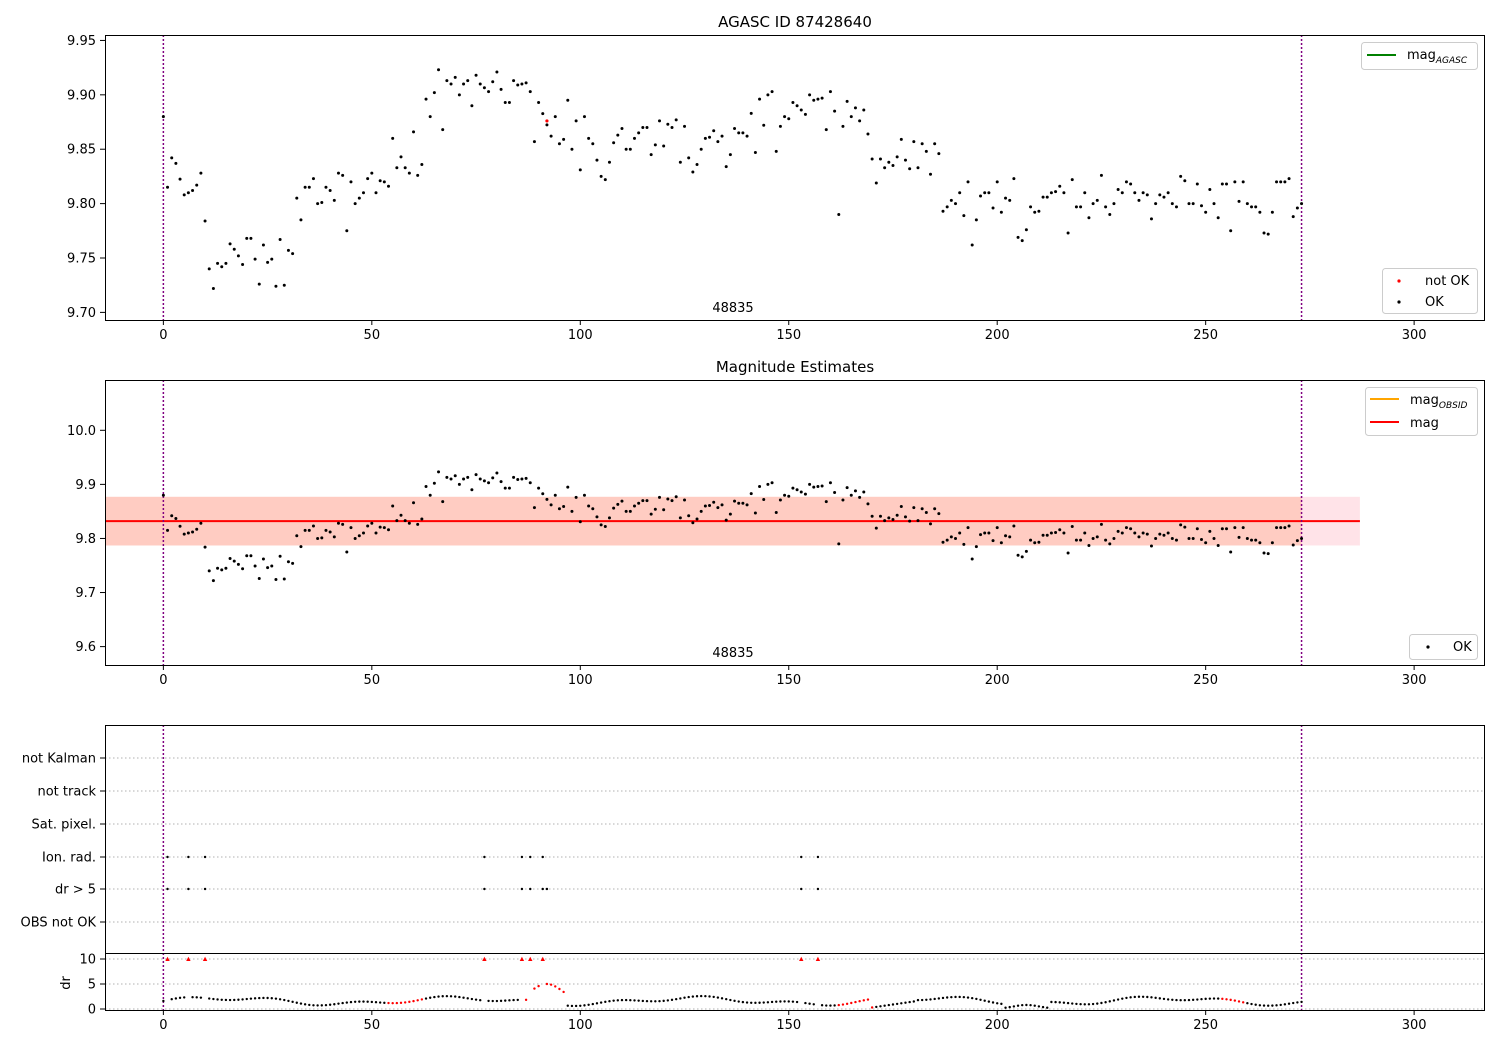  I want to click on dr-clipped-marker, so click(530, 958).